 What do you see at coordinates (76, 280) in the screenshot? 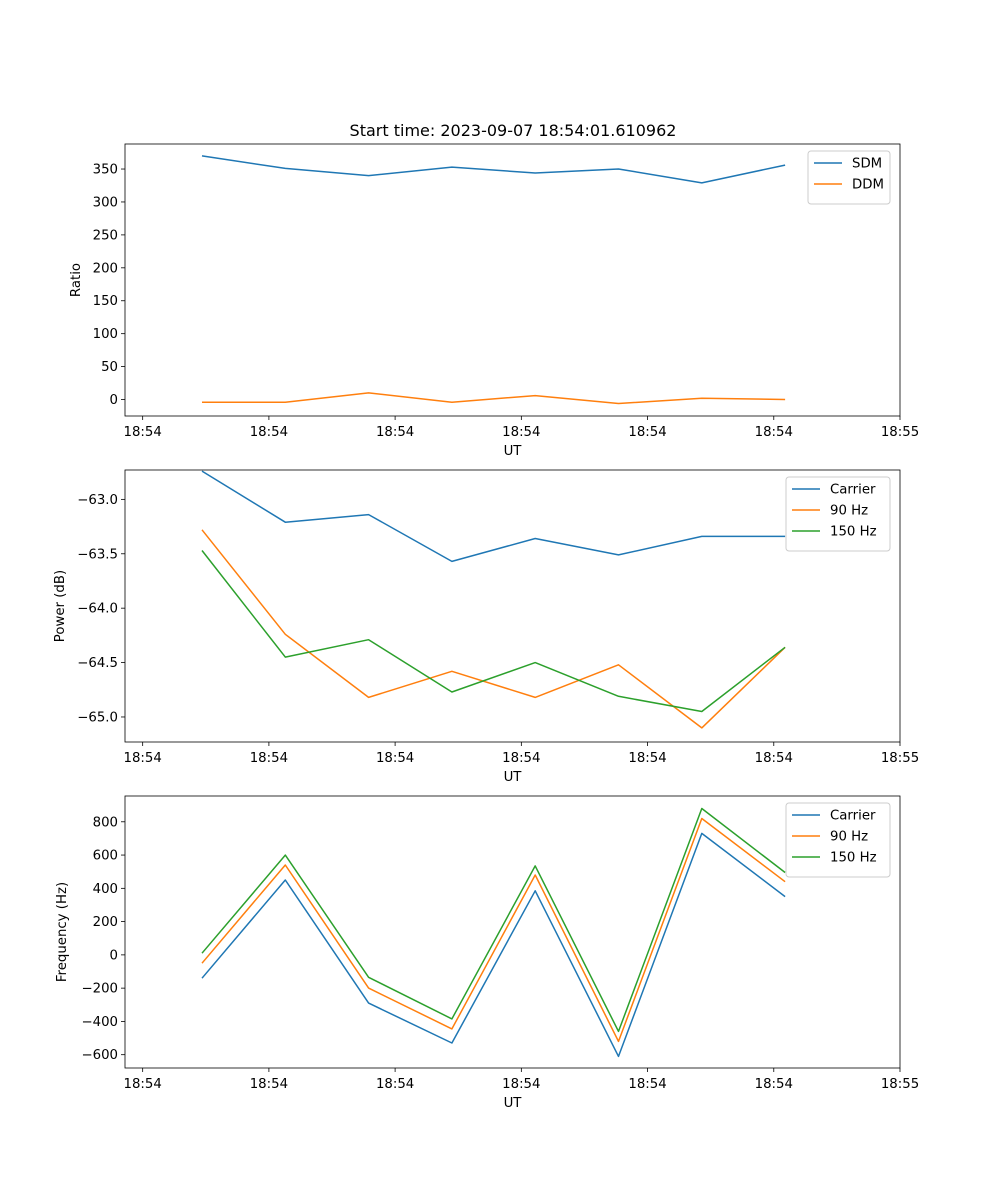
I see `y-axis-label: Ratio` at bounding box center [76, 280].